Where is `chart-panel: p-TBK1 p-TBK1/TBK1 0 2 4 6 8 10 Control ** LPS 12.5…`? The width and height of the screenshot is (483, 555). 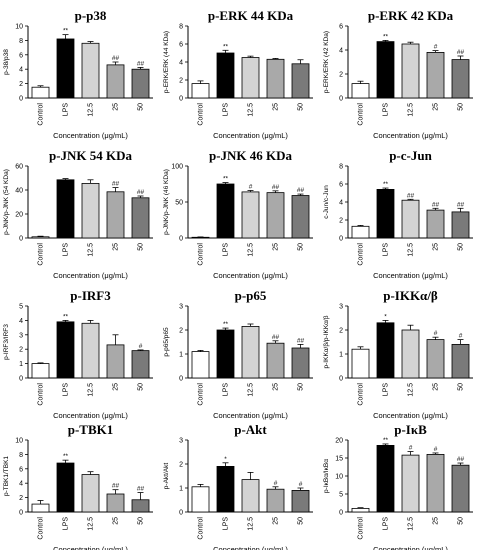 chart-panel: p-TBK1 p-TBK1/TBK1 0 2 4 6 8 10 Control ** LPS 12.5… is located at coordinates (78, 488).